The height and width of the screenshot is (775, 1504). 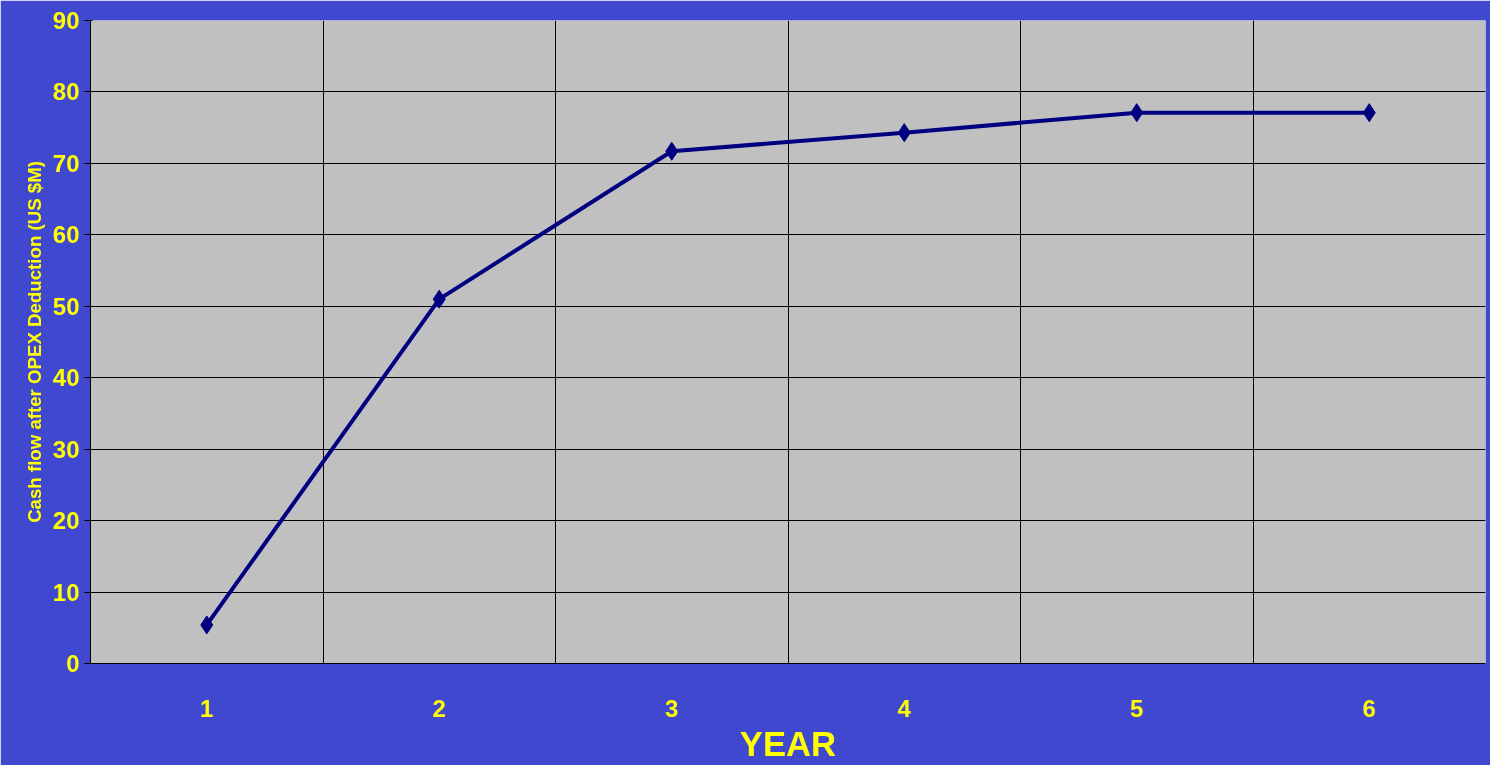 What do you see at coordinates (1369, 708) in the screenshot?
I see `x-tick-label: 6` at bounding box center [1369, 708].